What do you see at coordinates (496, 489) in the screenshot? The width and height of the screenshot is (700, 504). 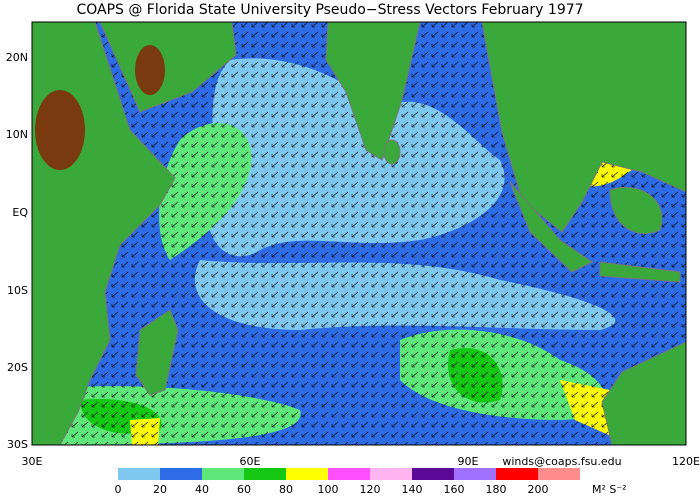 I see `legend-tick-label: 180` at bounding box center [496, 489].